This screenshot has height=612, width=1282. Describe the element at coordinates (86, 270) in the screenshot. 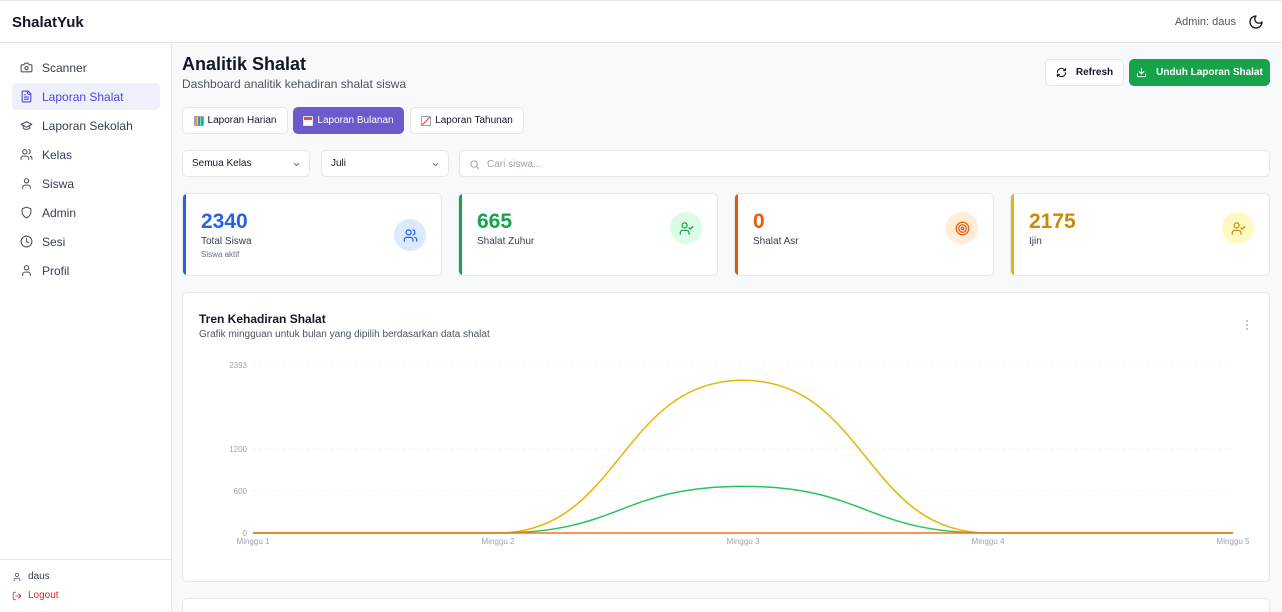

I see `sidebar-item-profil: Profil` at that location.